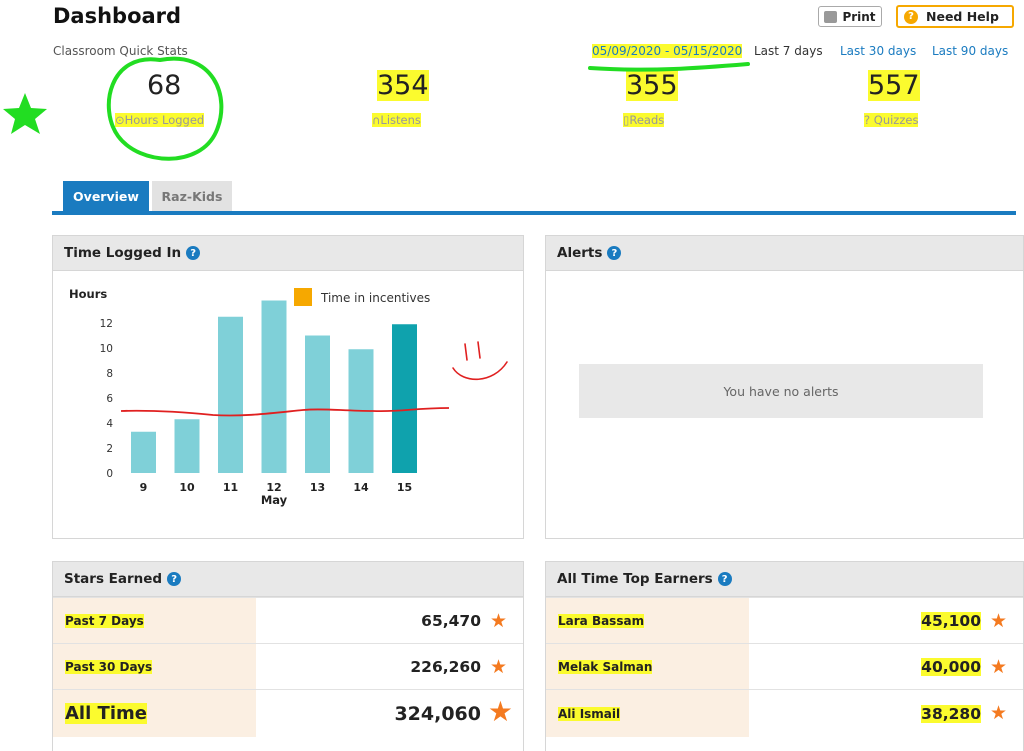  Describe the element at coordinates (534, 213) in the screenshot. I see `tab-underline` at that location.